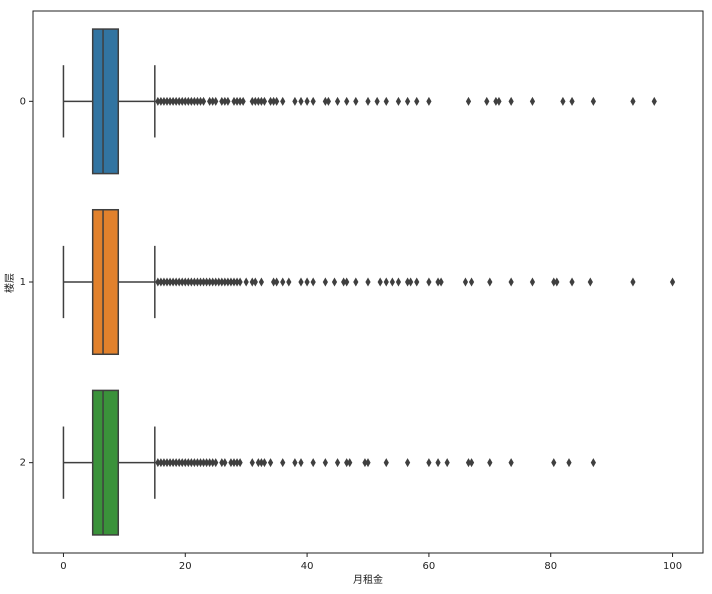 This screenshot has width=712, height=594. Describe the element at coordinates (23, 282) in the screenshot. I see `y-tick-label: 1` at that location.